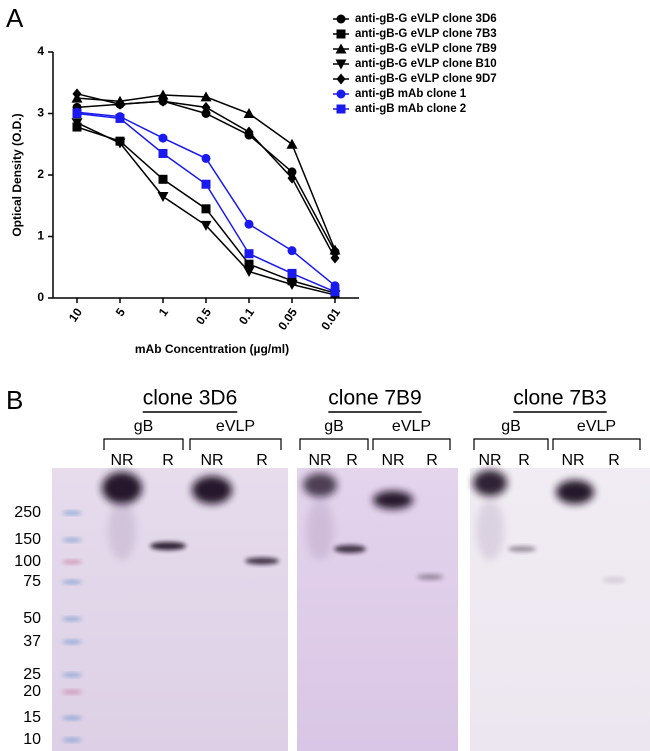 The image size is (650, 751). Describe the element at coordinates (426, 19) in the screenshot. I see `legend-label: anti-gB-G eVLP clone 3D6` at that location.